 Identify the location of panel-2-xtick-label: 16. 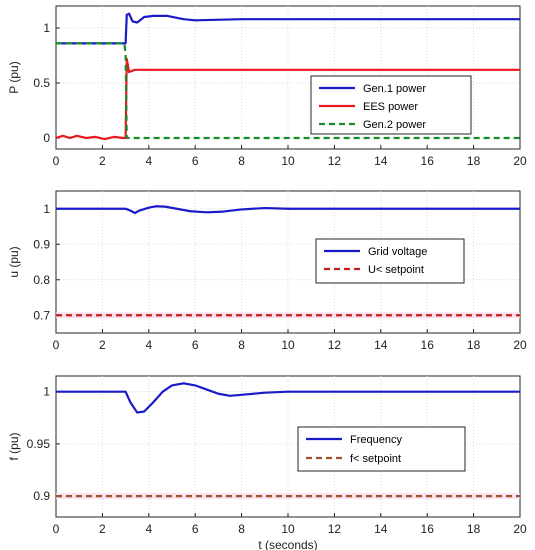
(428, 529).